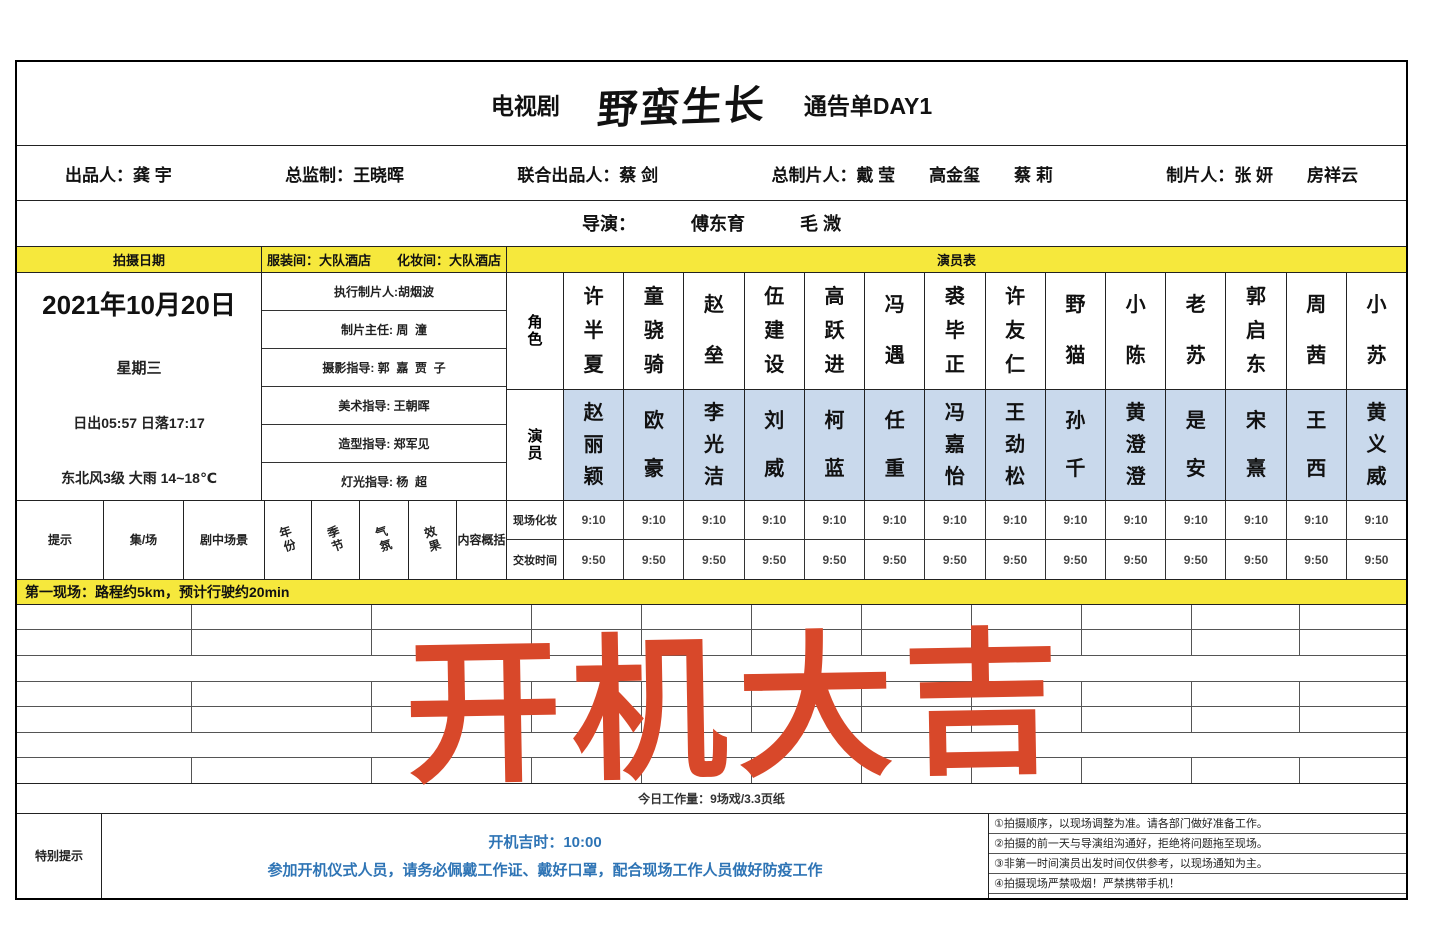 The image size is (1456, 932). What do you see at coordinates (1256, 331) in the screenshot?
I see `role-cell: 郭启东` at bounding box center [1256, 331].